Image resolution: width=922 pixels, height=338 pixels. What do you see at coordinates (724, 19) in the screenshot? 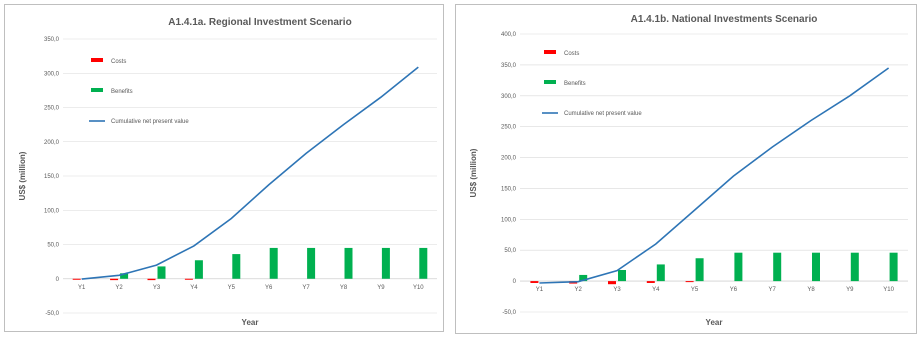
I see `chart-title: A1.4.1b. National Investments Scenario` at bounding box center [724, 19].